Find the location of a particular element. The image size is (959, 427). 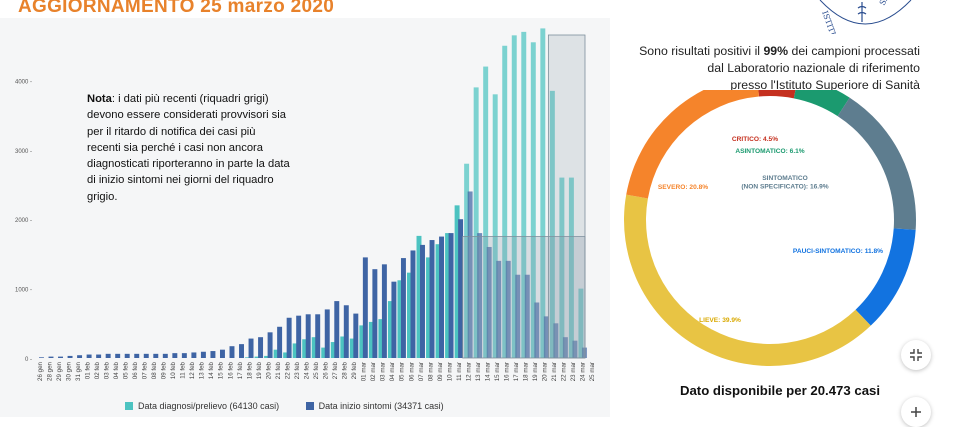

x-tick-label: 24 feb is located at coordinates (306, 370).